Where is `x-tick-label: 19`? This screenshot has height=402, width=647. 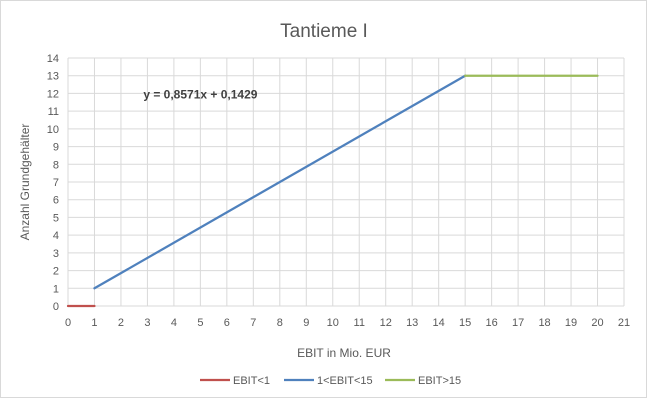 x-tick-label: 19 is located at coordinates (571, 323).